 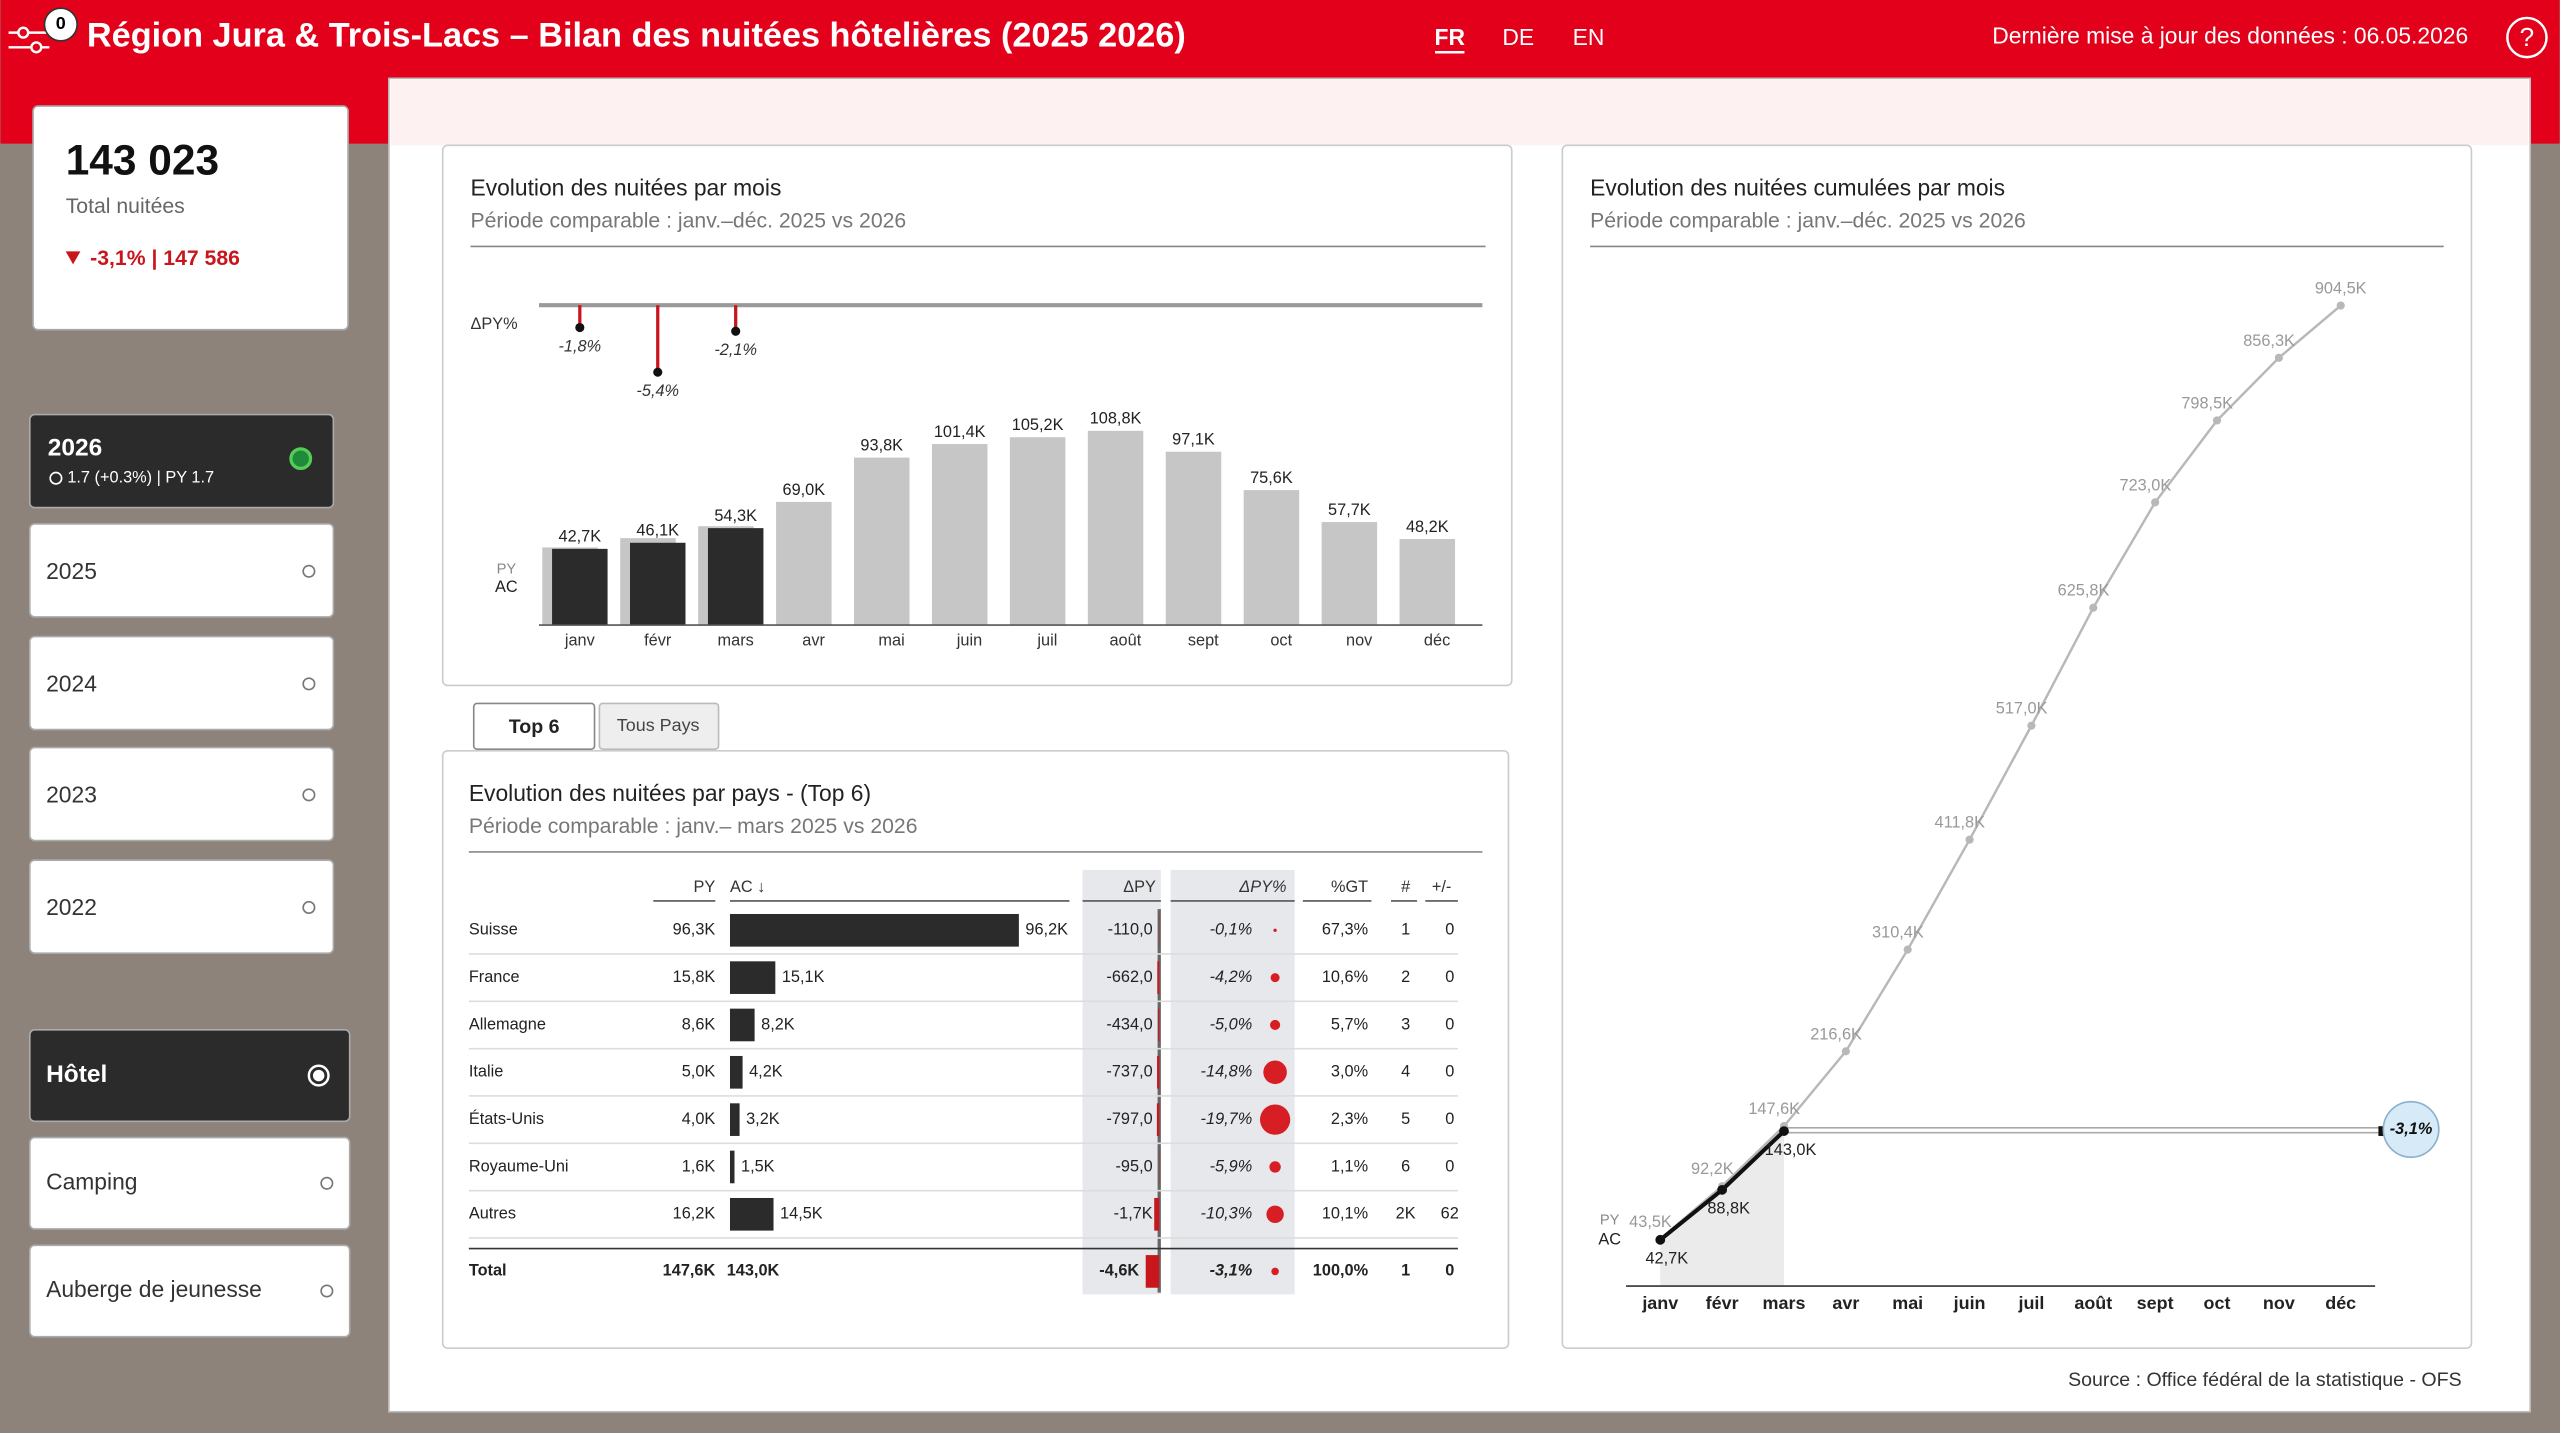 I want to click on tab-label: Tous Pays, so click(x=658, y=725).